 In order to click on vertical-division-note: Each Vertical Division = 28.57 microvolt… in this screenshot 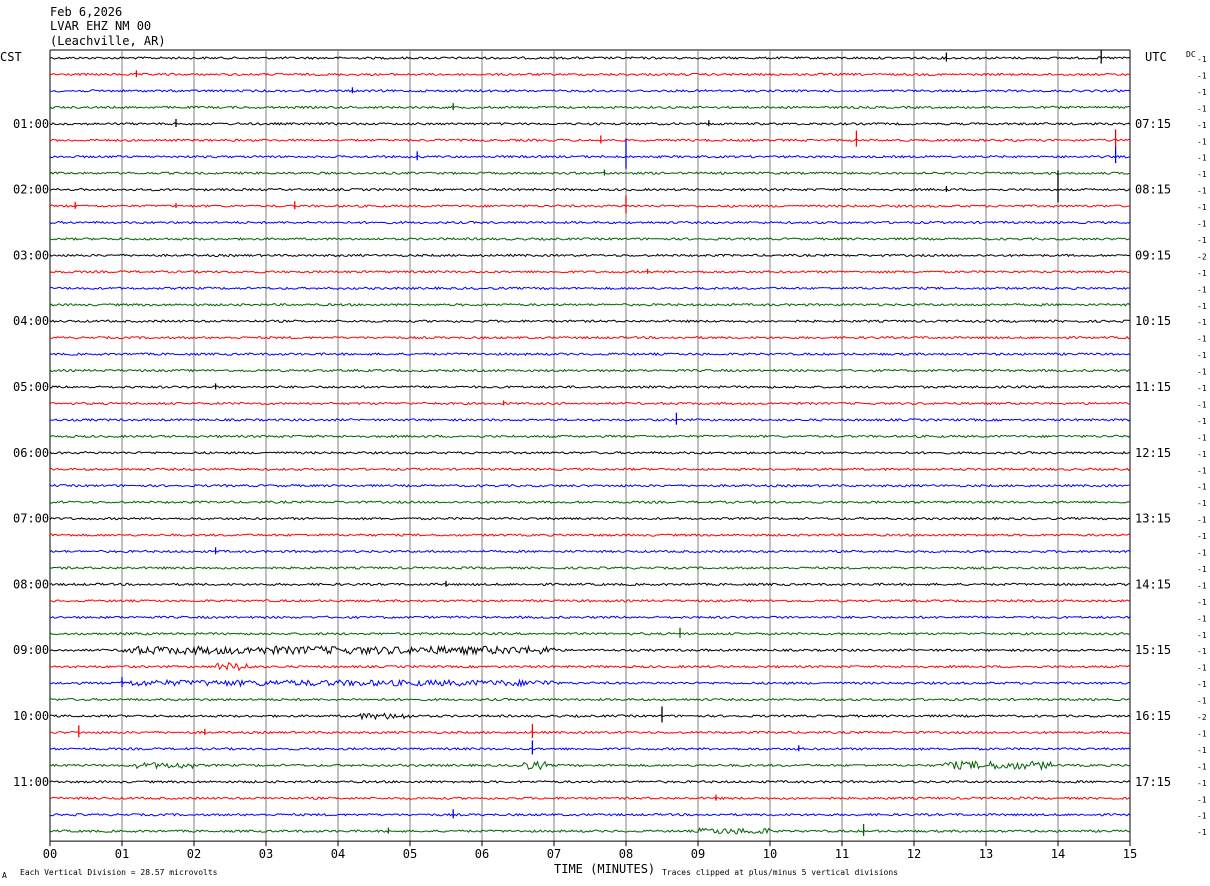, I will do `click(119, 872)`.